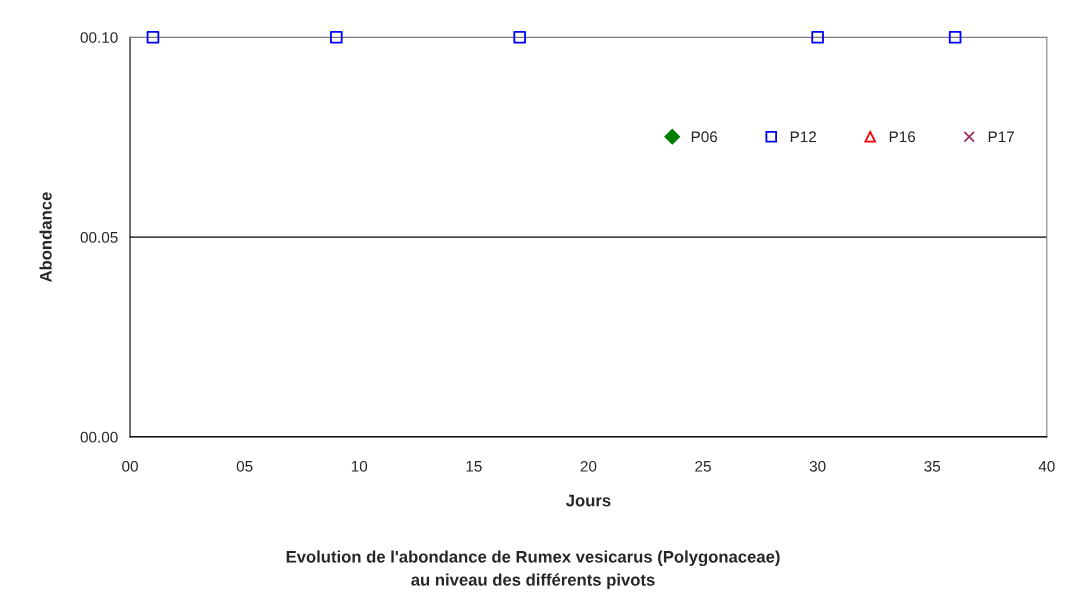 This screenshot has height=592, width=1066. What do you see at coordinates (99, 37) in the screenshot?
I see `y-tick-label: 00.10` at bounding box center [99, 37].